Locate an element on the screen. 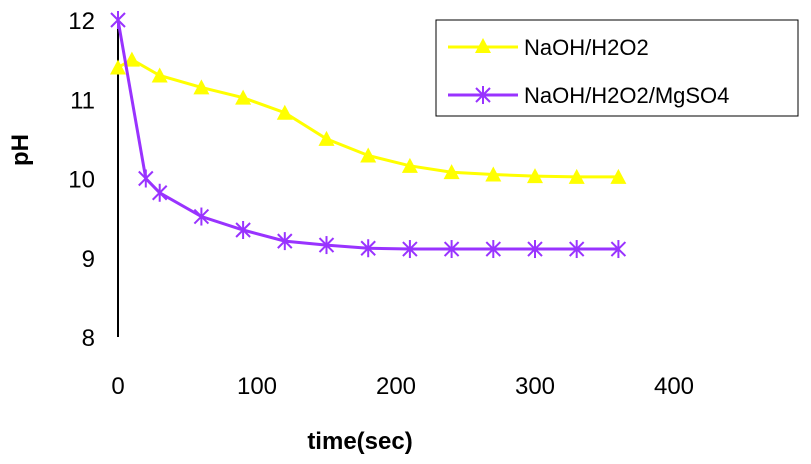 The height and width of the screenshot is (464, 811). x-tick-label: 200 is located at coordinates (396, 386).